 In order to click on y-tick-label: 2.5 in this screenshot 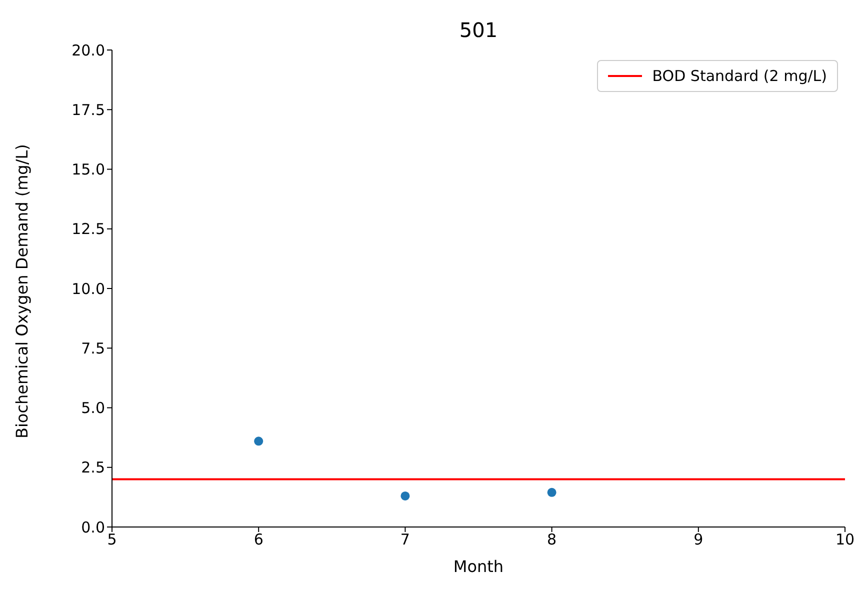, I will do `click(93, 467)`.